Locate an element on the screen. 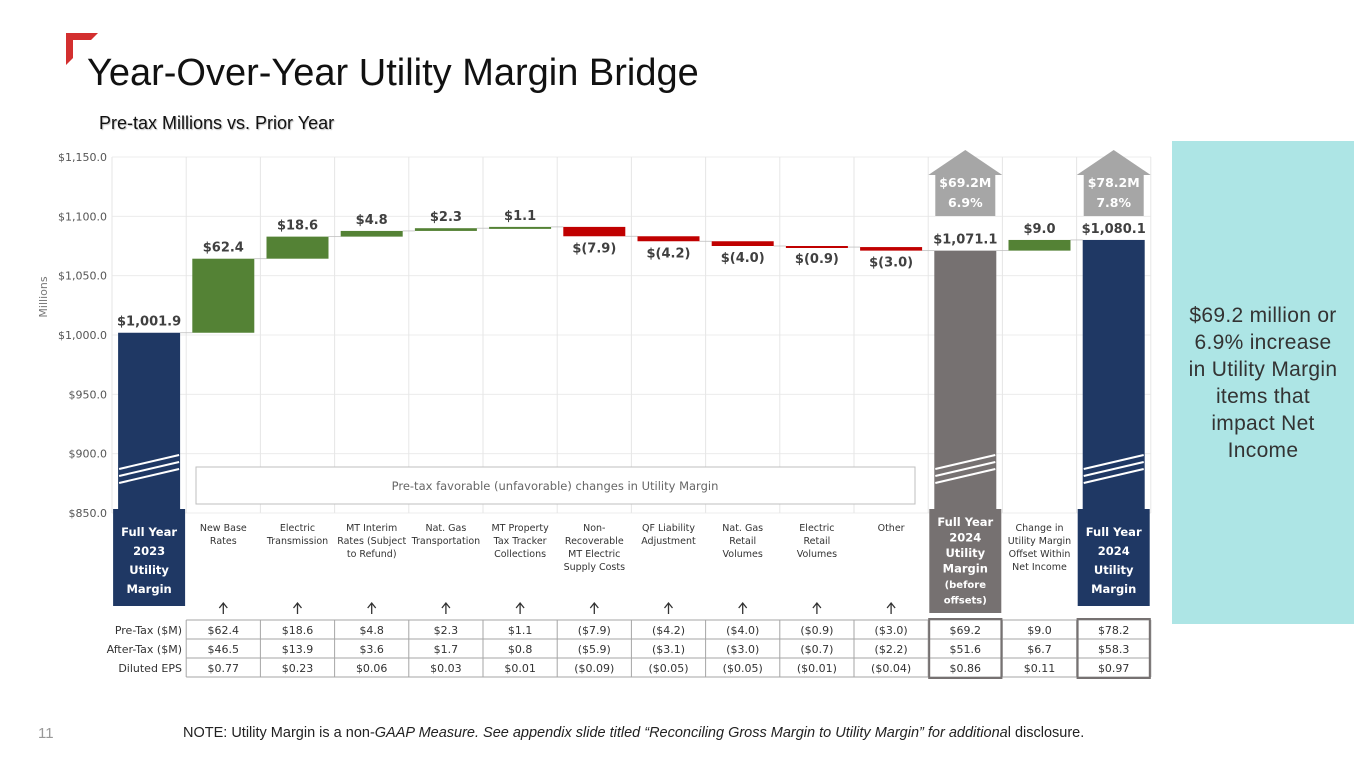 This screenshot has height=768, width=1365. table-cell: ($3.0) is located at coordinates (742, 649).